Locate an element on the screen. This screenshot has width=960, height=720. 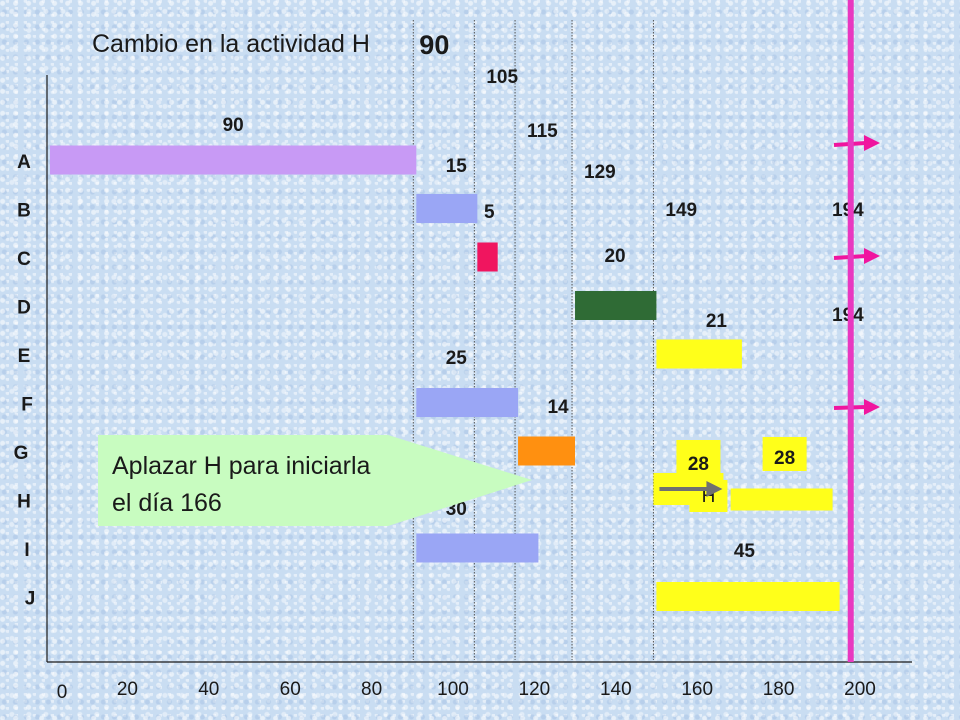
category-label-b: B is located at coordinates (24, 211).